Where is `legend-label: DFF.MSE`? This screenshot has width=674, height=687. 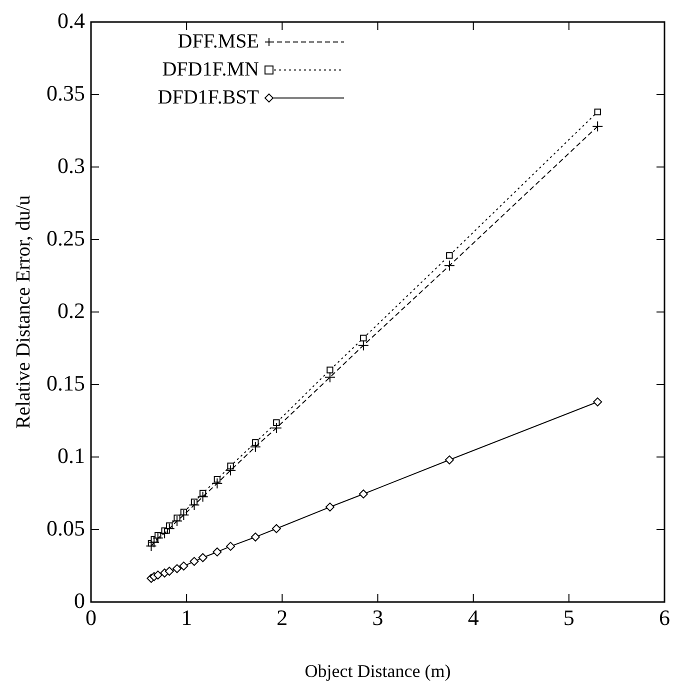
legend-label: DFF.MSE is located at coordinates (218, 41).